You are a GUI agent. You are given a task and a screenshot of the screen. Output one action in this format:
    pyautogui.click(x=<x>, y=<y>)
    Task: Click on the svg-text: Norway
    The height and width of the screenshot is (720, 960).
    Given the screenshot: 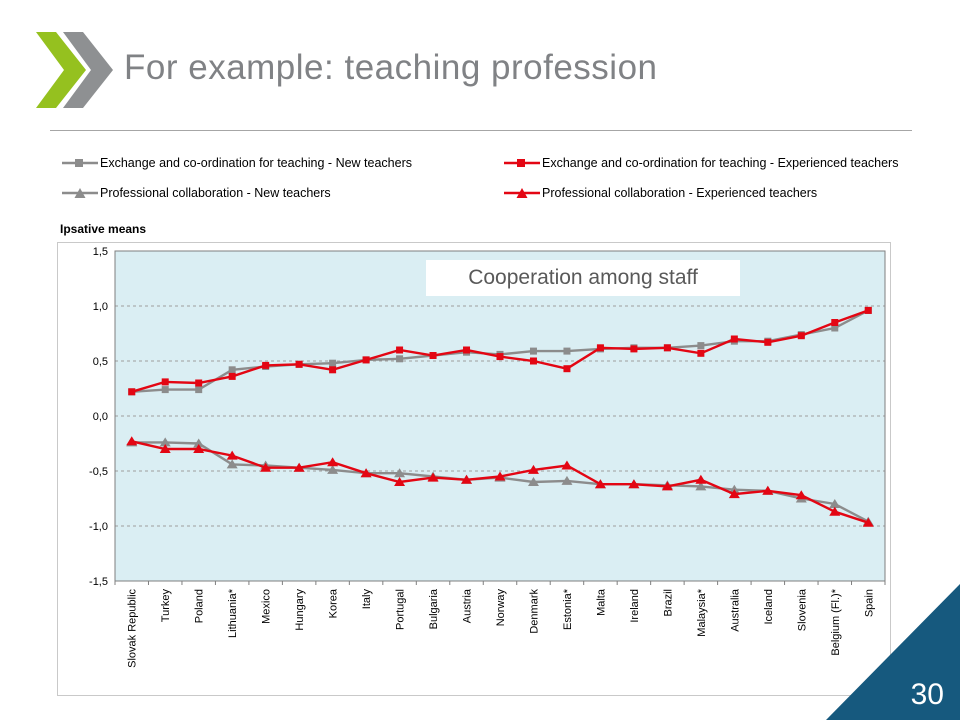 What is the action you would take?
    pyautogui.click(x=501, y=608)
    